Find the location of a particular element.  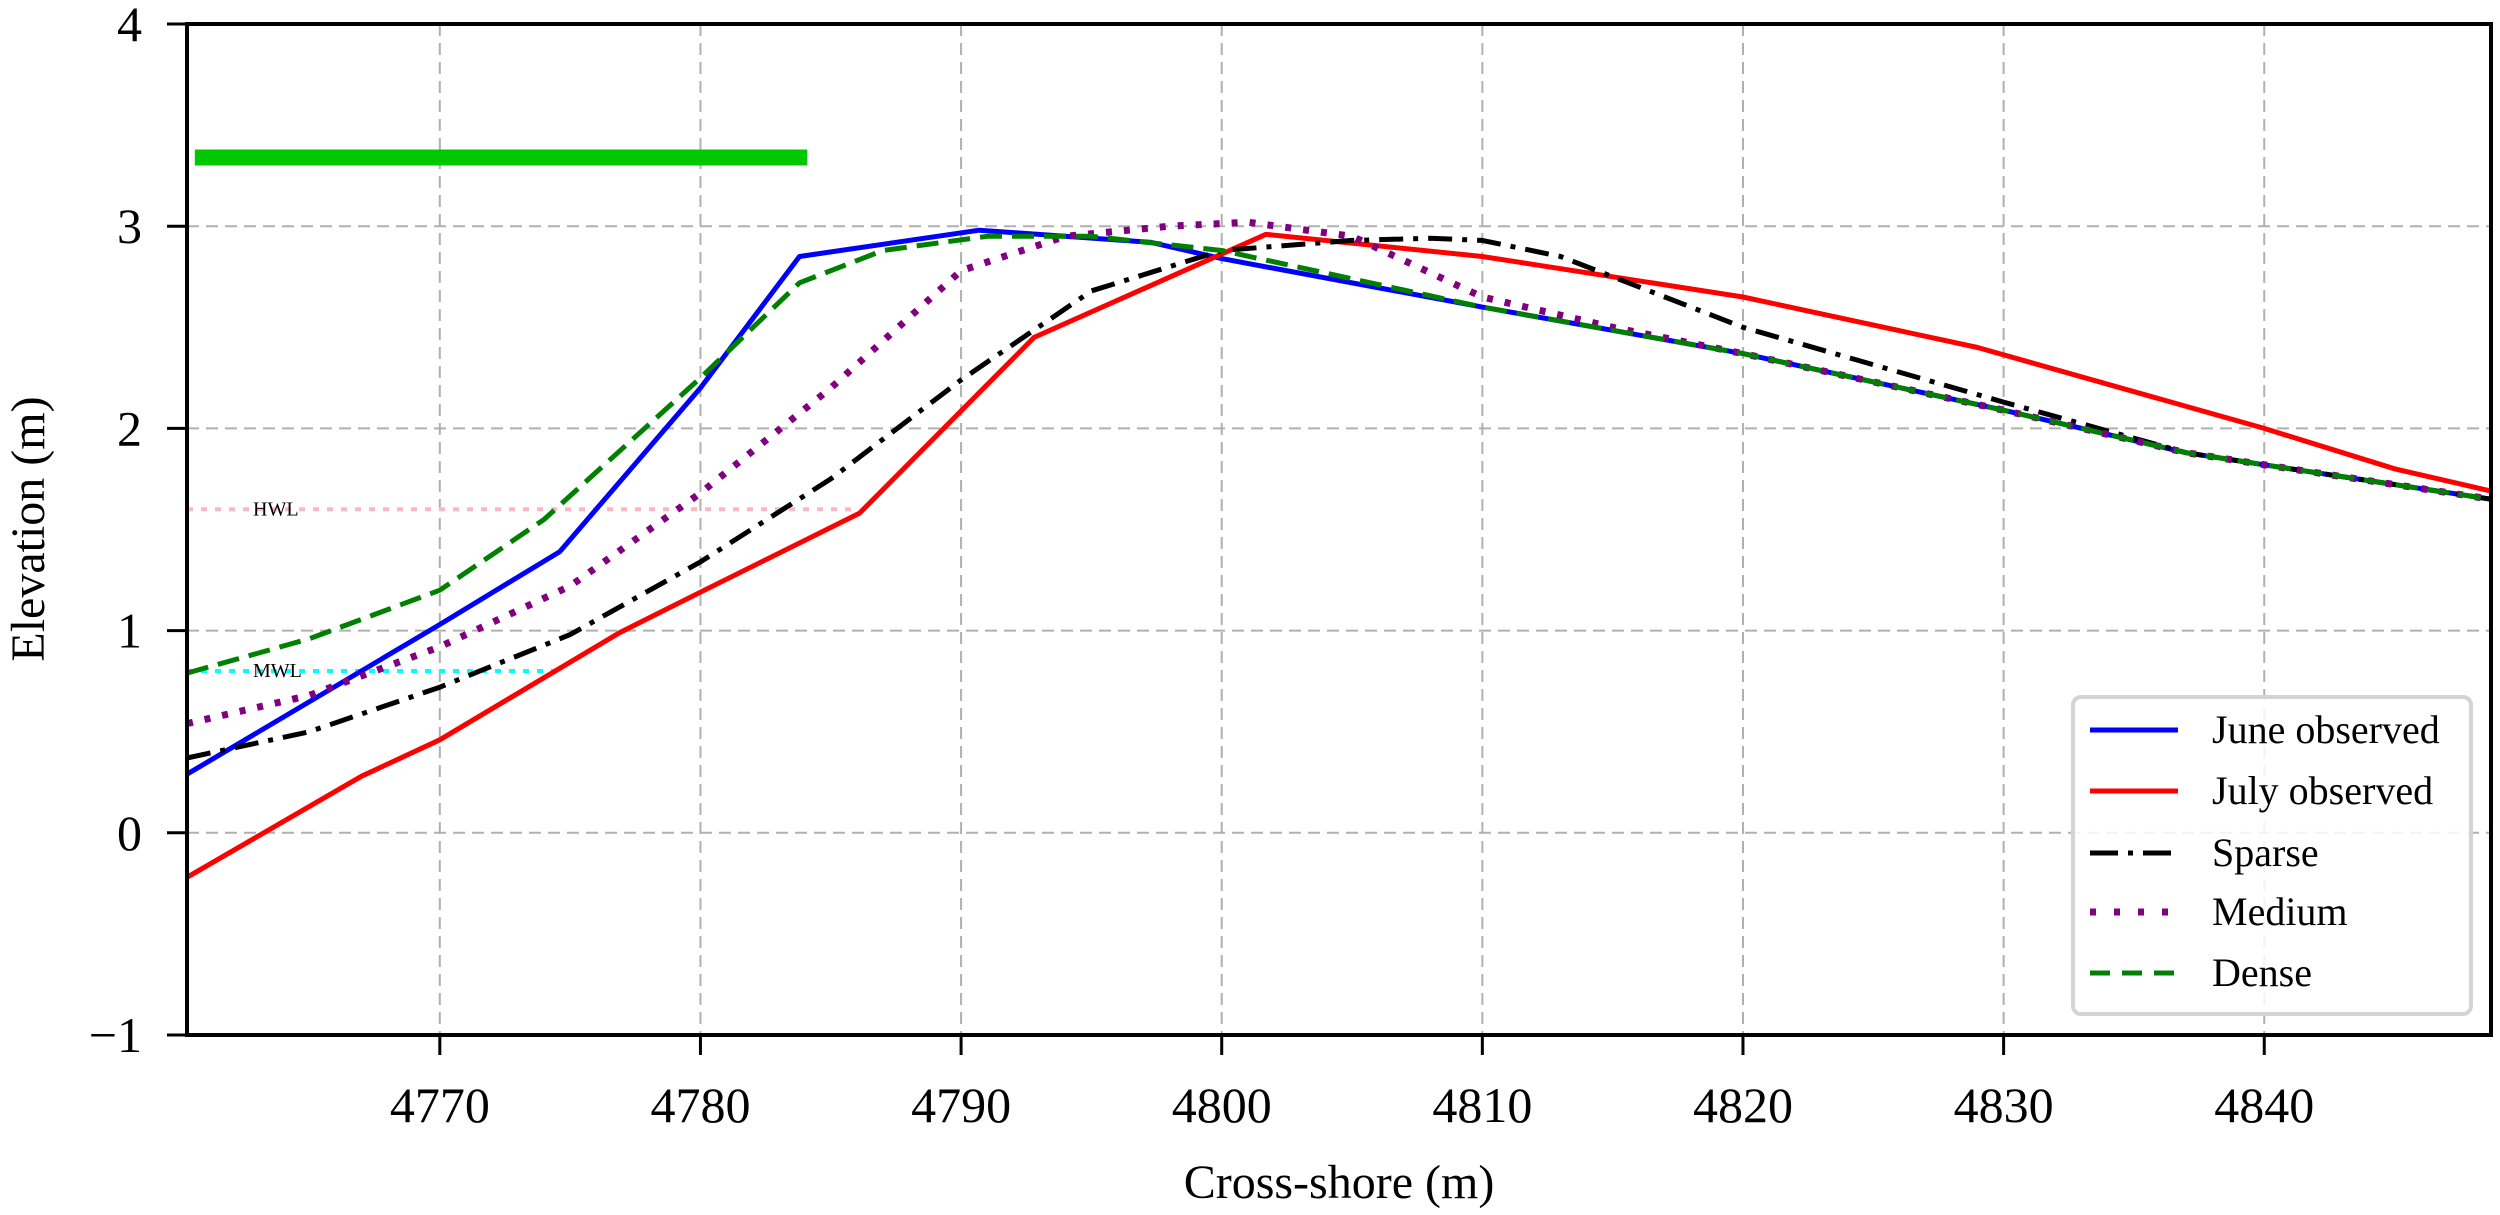

x-tick-label: 4820 is located at coordinates (1743, 1105).